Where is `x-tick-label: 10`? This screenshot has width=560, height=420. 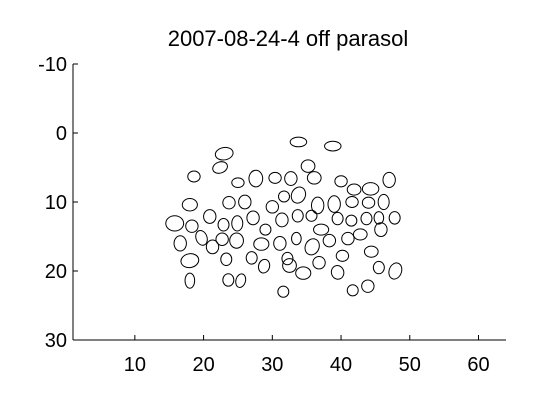
x-tick-label: 10 is located at coordinates (135, 365).